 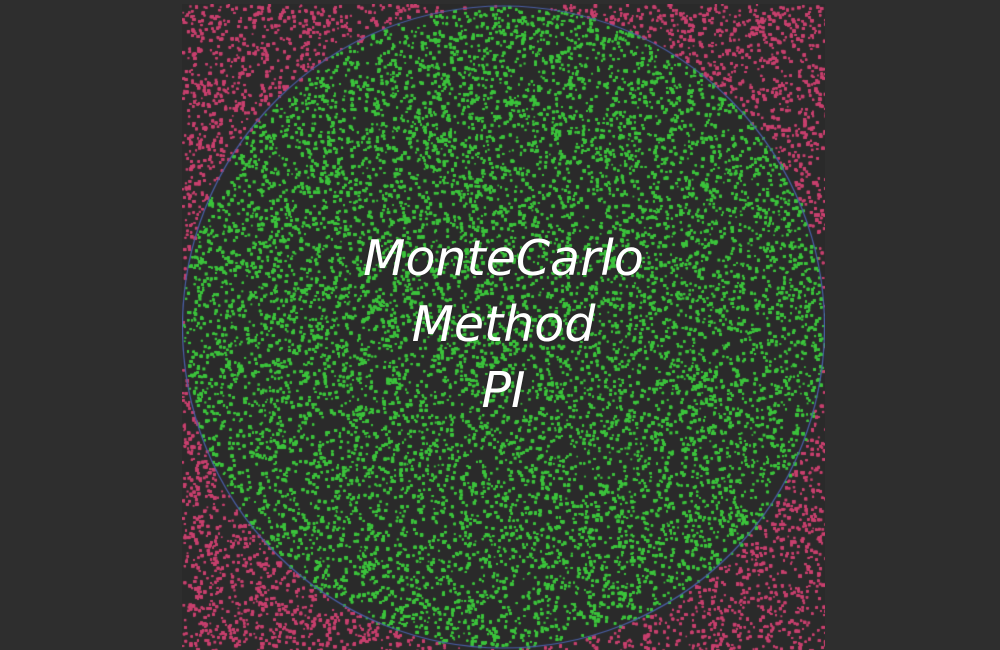 I want to click on caption-line-1: MonteCarlo, so click(x=503, y=258).